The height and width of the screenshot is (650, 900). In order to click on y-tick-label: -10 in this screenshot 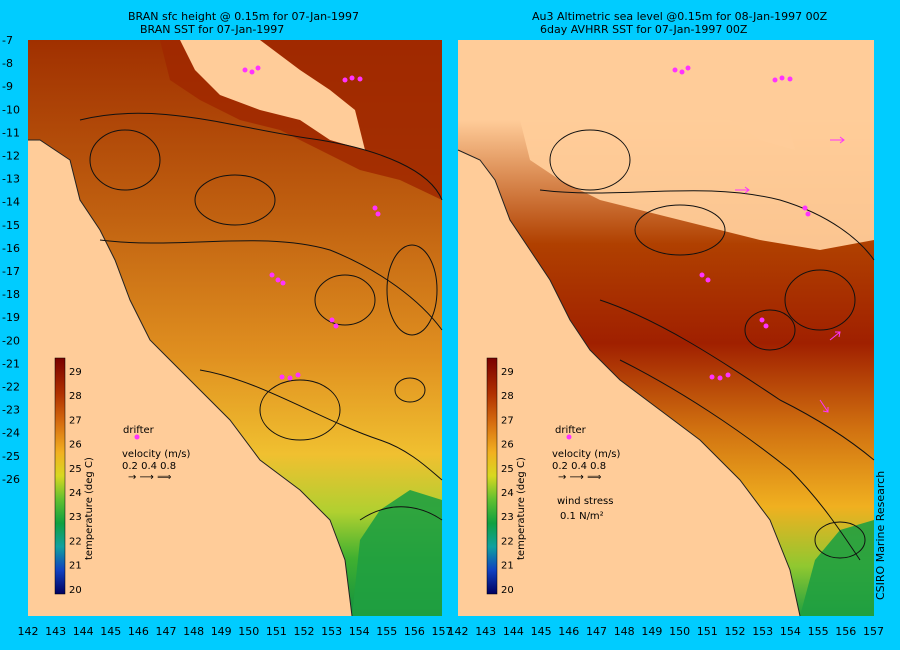, I will do `click(11, 109)`.